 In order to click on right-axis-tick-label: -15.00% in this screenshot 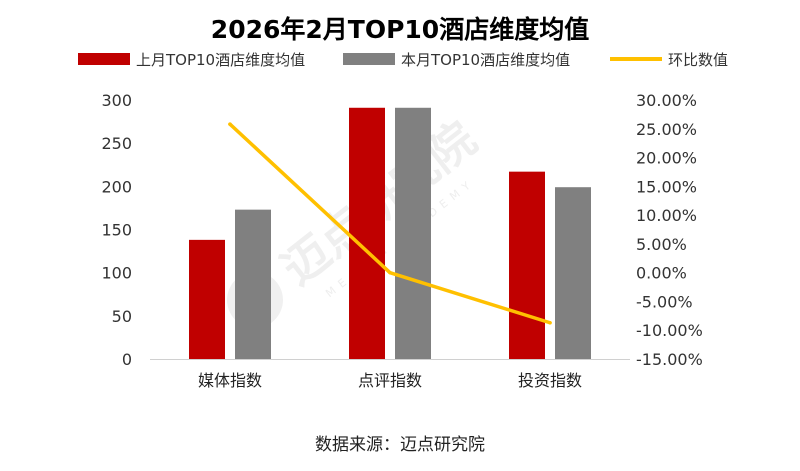, I will do `click(669, 359)`.